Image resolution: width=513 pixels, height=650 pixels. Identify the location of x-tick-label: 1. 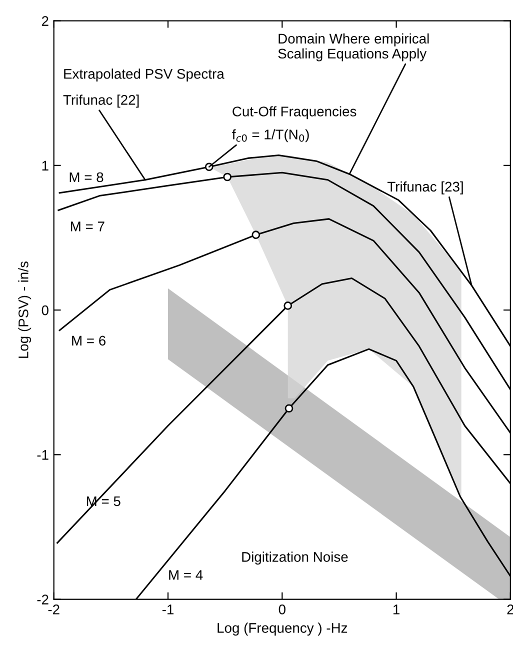
(396, 609).